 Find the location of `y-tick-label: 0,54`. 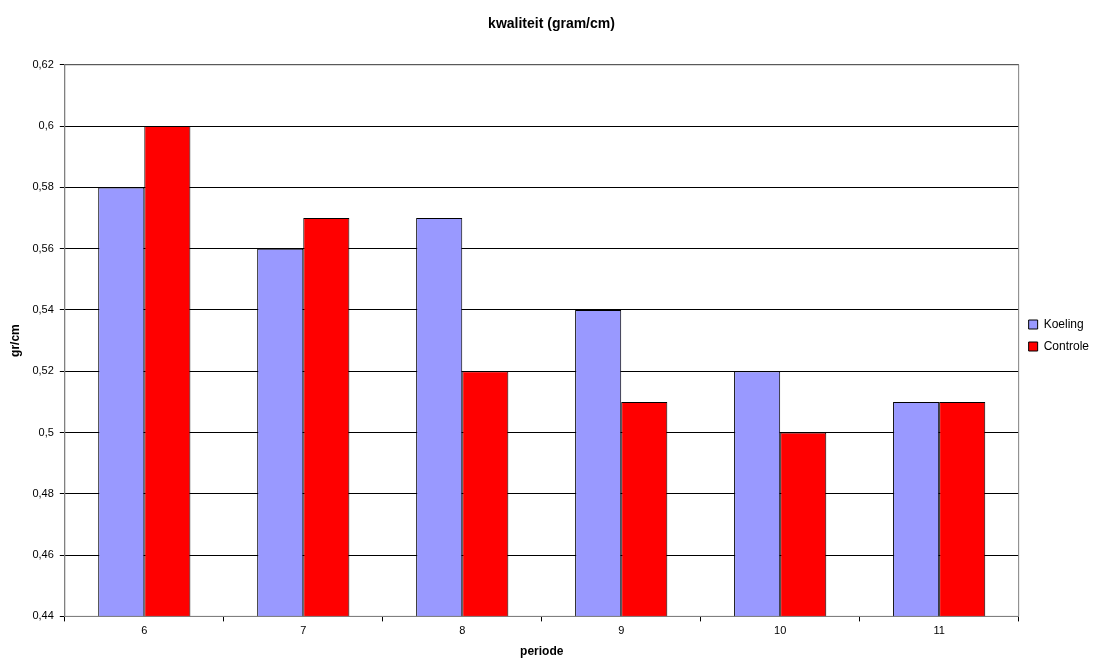

y-tick-label: 0,54 is located at coordinates (43, 308).